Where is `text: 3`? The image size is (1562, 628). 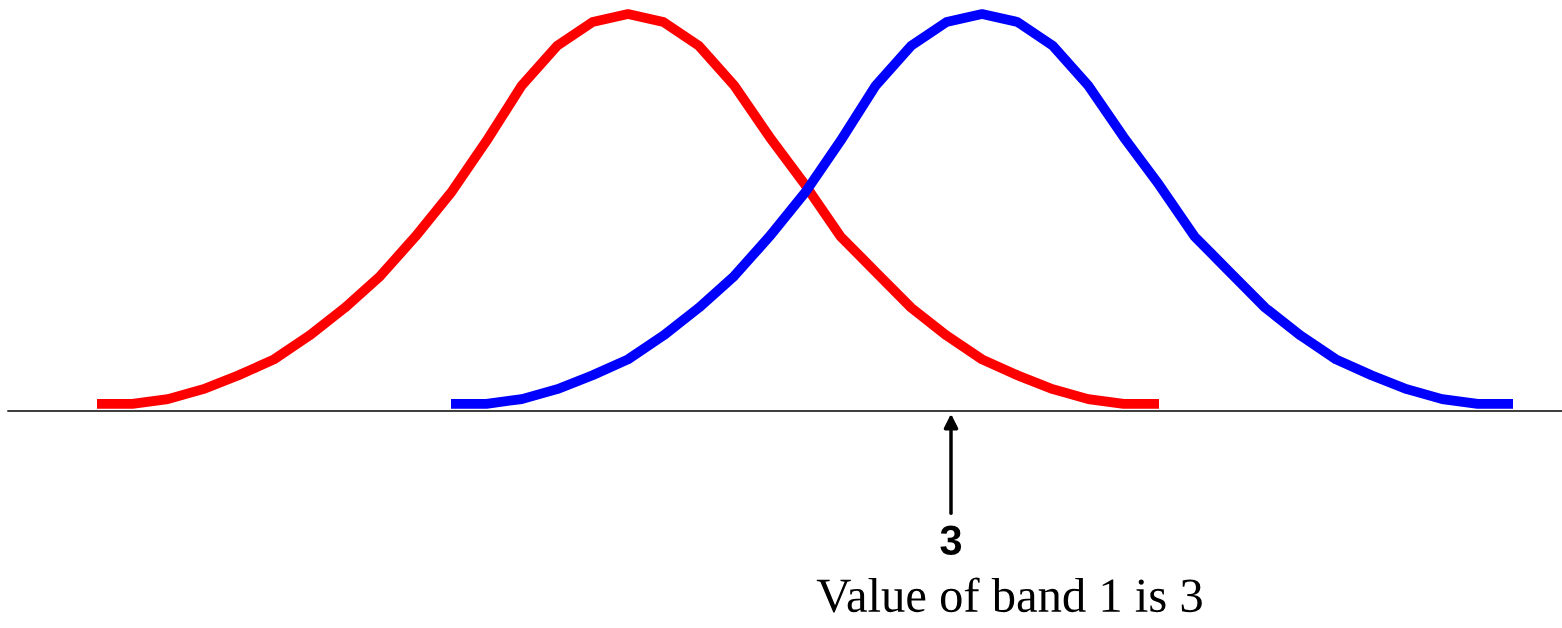
text: 3 is located at coordinates (951, 540).